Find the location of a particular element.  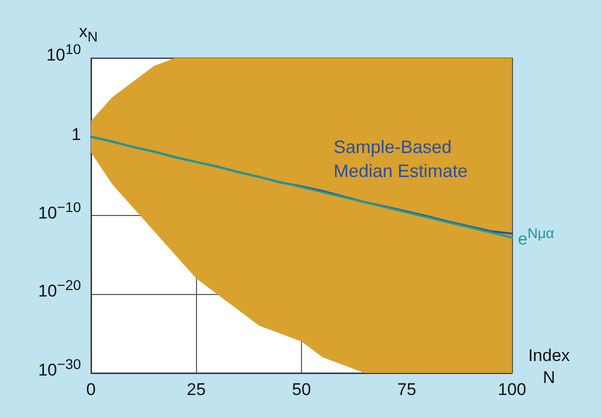

y-tick-label: 10$^{−30}$ is located at coordinates (59, 368).